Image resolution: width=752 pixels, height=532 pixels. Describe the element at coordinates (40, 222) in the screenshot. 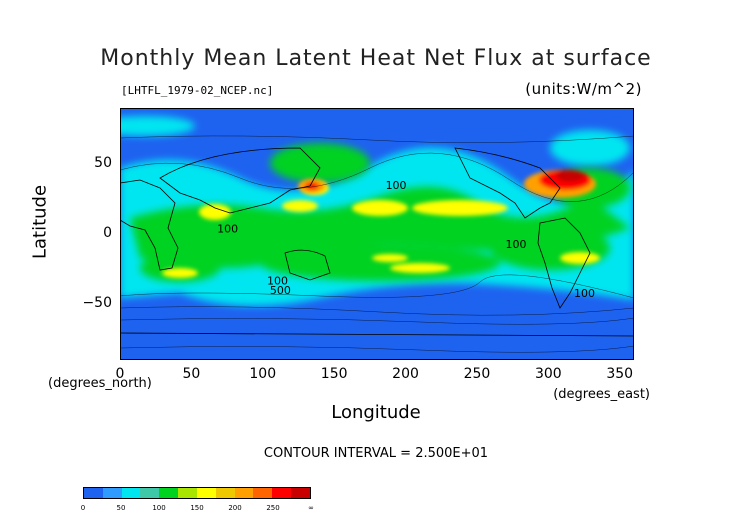

I see `y-axis-label: Latitude` at that location.